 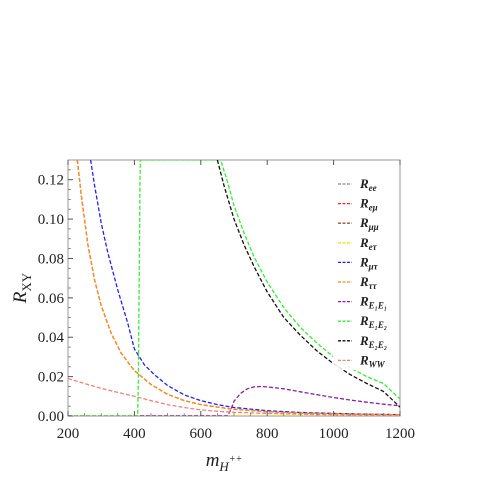 What do you see at coordinates (134, 434) in the screenshot?
I see `x-tick-label: 400` at bounding box center [134, 434].